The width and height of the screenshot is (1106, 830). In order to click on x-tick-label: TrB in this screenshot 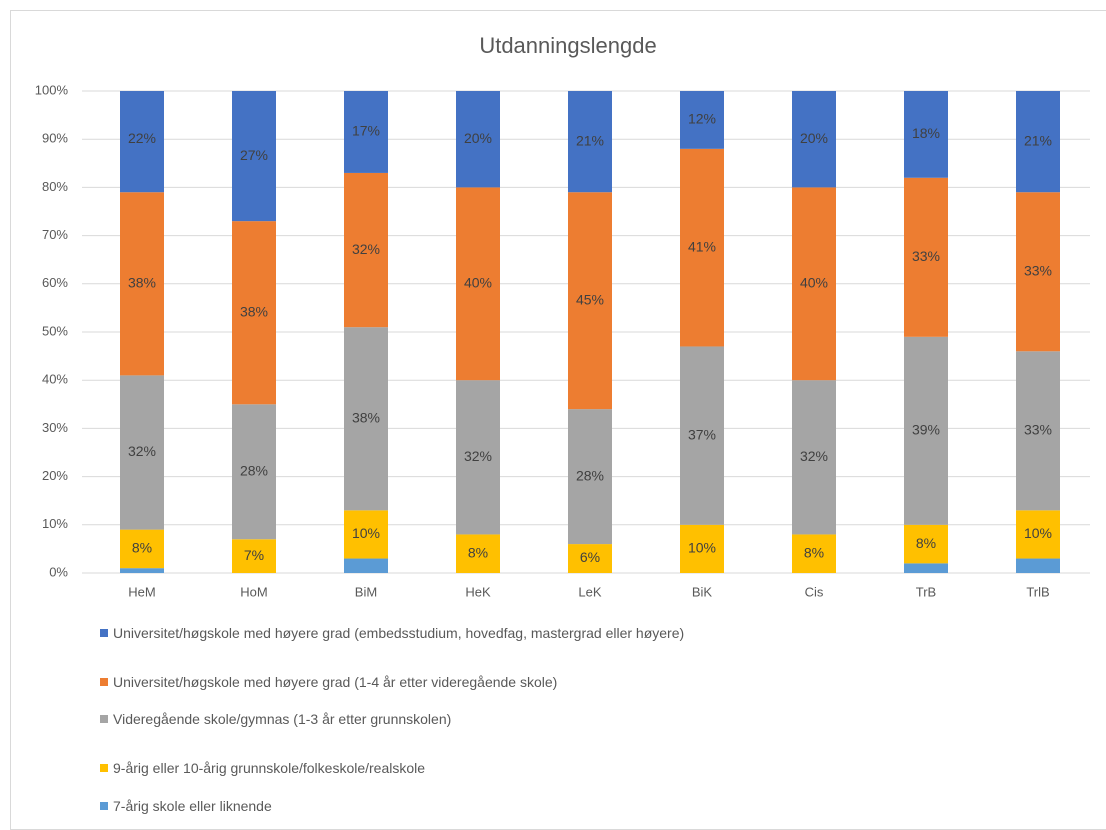, I will do `click(926, 591)`.